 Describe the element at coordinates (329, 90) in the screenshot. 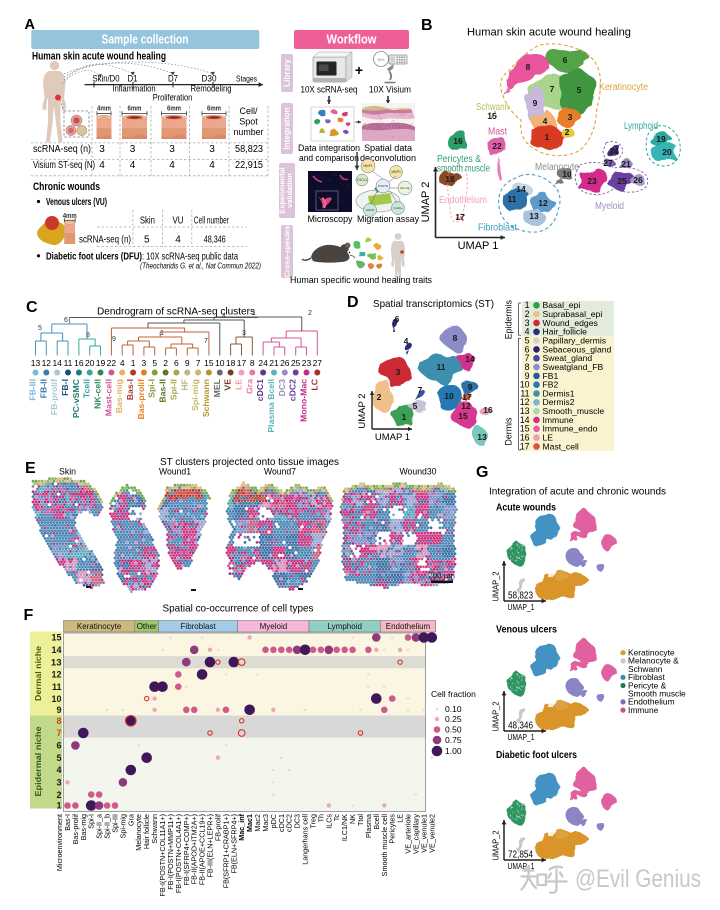

I see `svg-text: 10X scRNA-seq` at that location.